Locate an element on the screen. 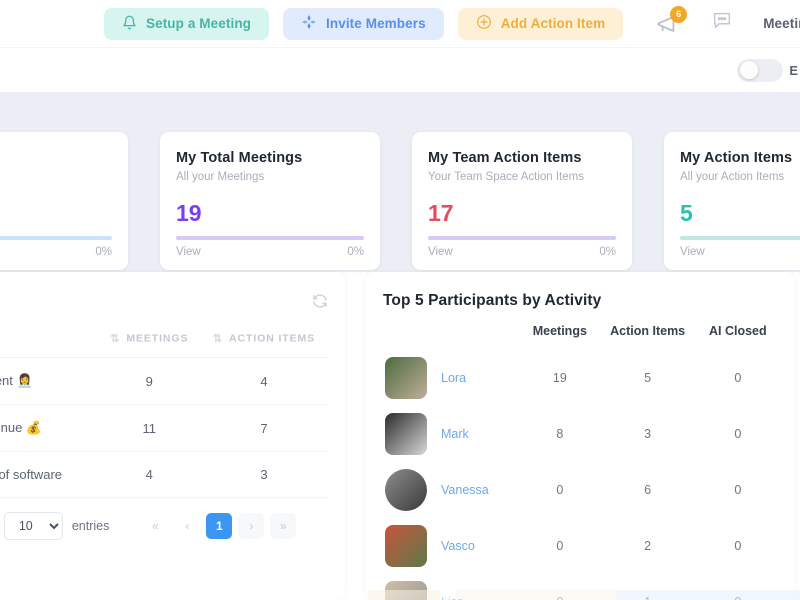 The height and width of the screenshot is (600, 800). goal-name: er Engagement 👩‍💼 is located at coordinates (50, 381).